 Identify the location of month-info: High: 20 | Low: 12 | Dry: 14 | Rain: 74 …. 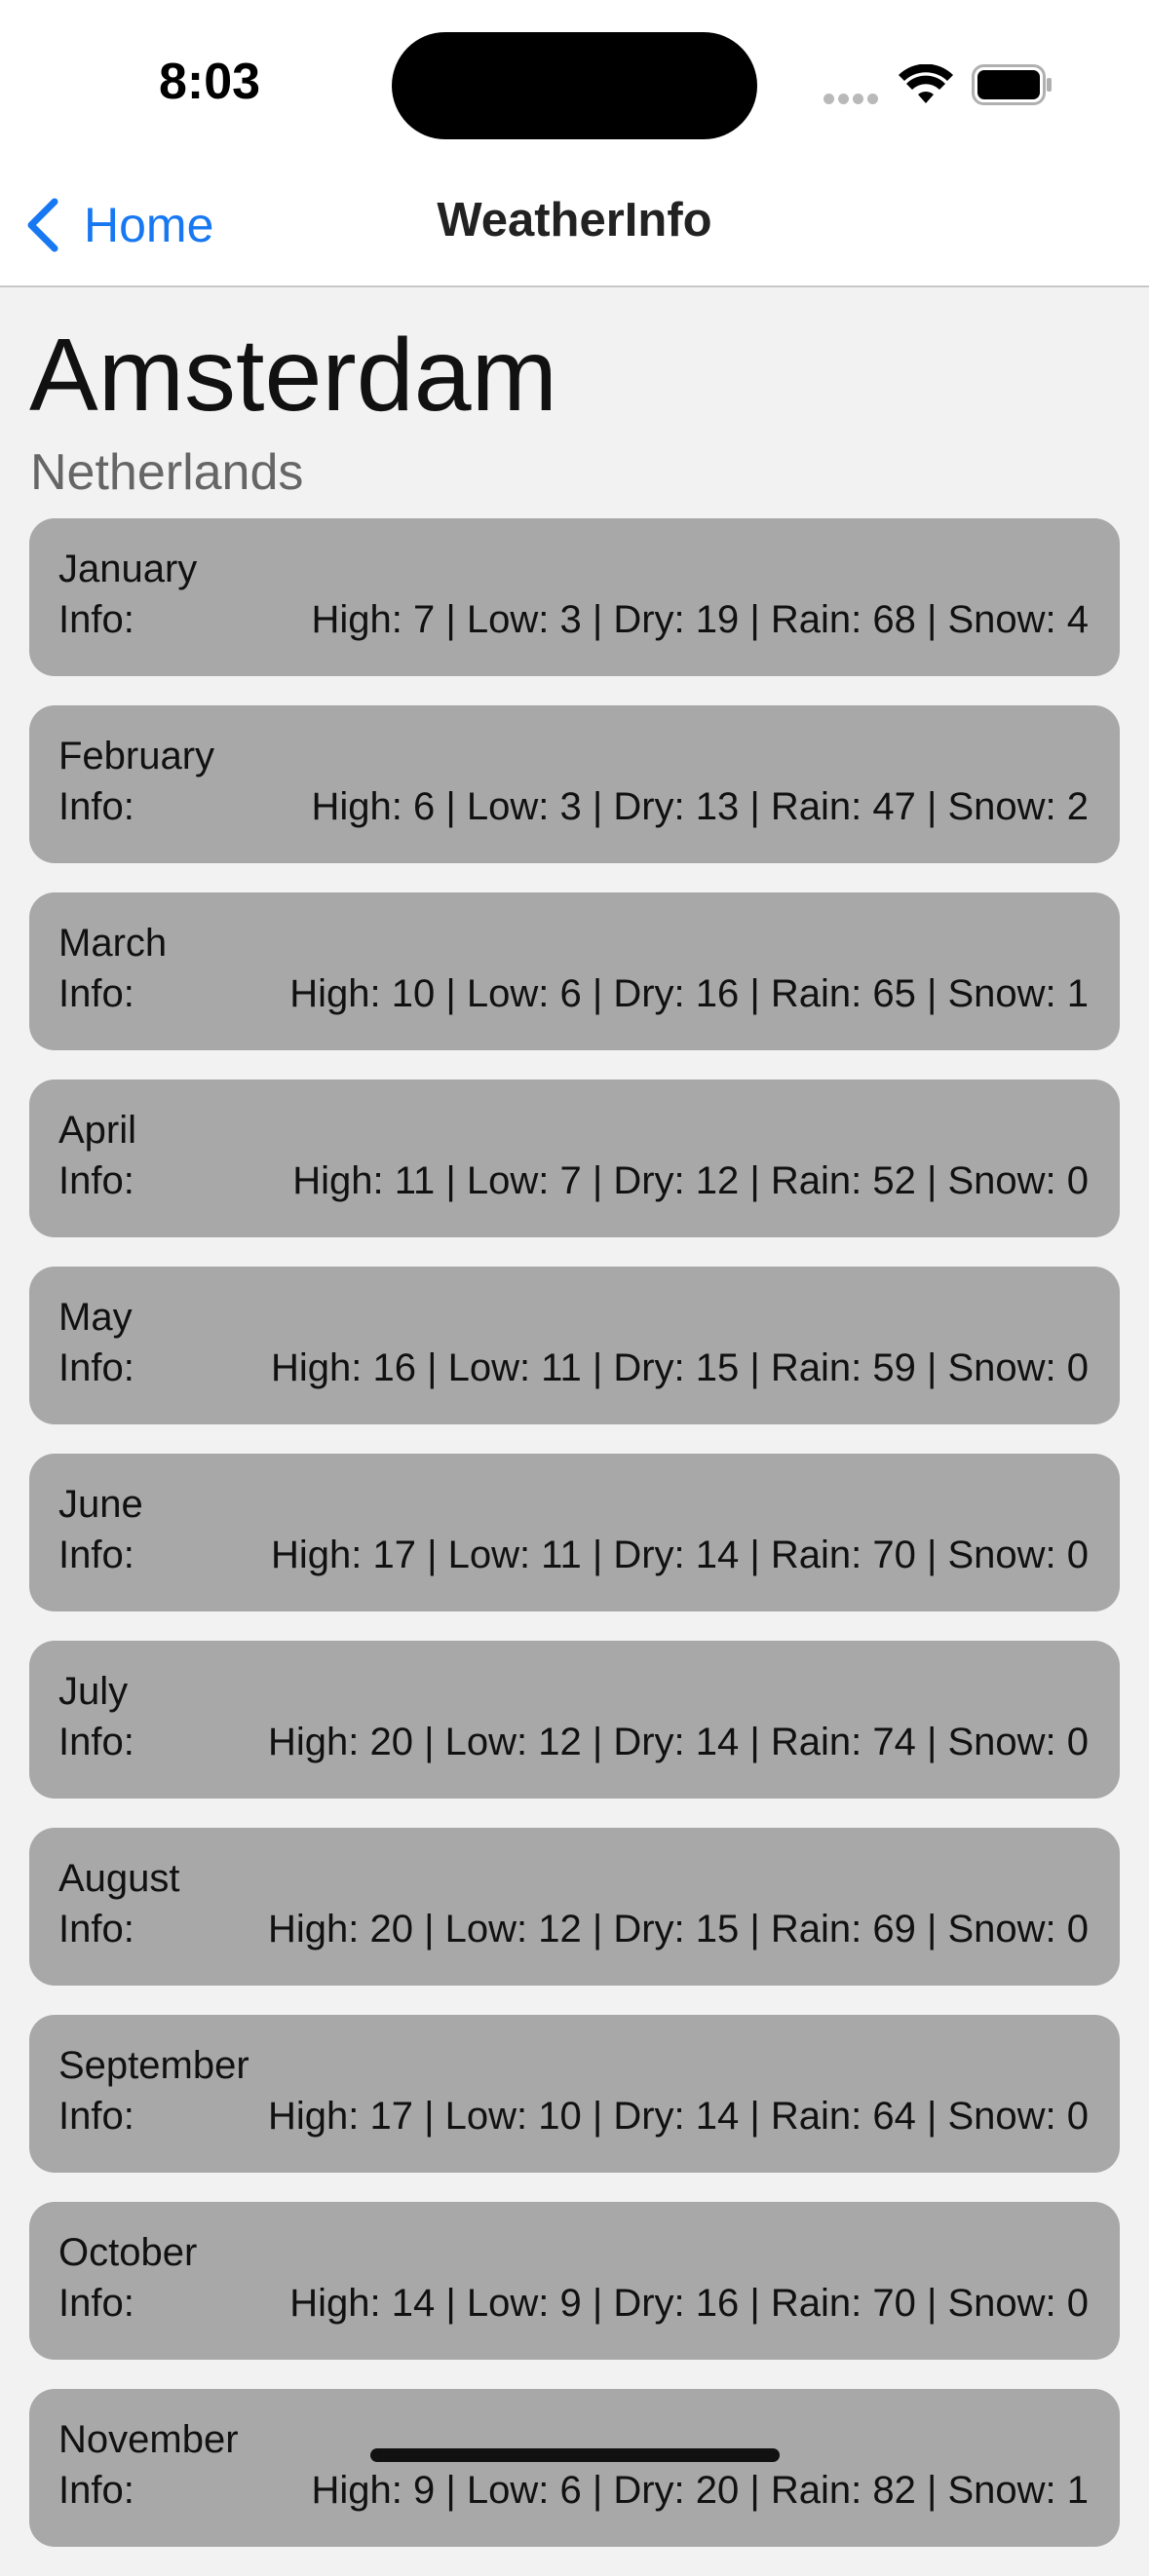
(678, 1742).